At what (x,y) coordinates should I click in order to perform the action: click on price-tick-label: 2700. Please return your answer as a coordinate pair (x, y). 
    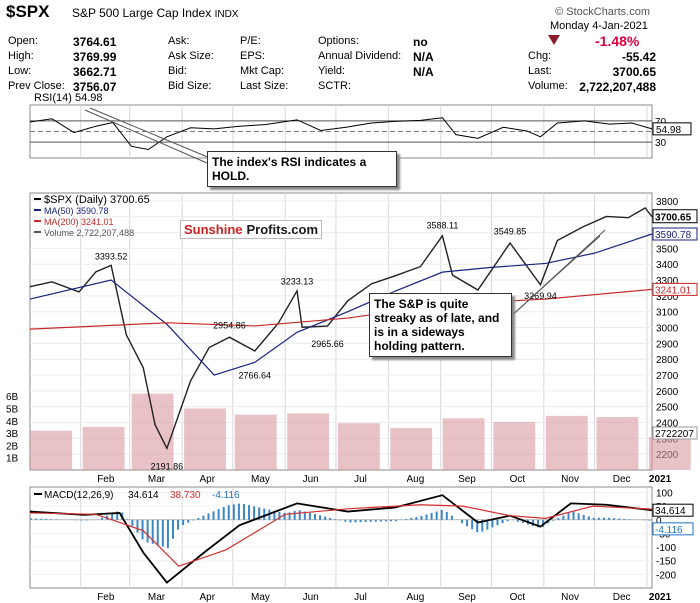
    Looking at the image, I should click on (667, 376).